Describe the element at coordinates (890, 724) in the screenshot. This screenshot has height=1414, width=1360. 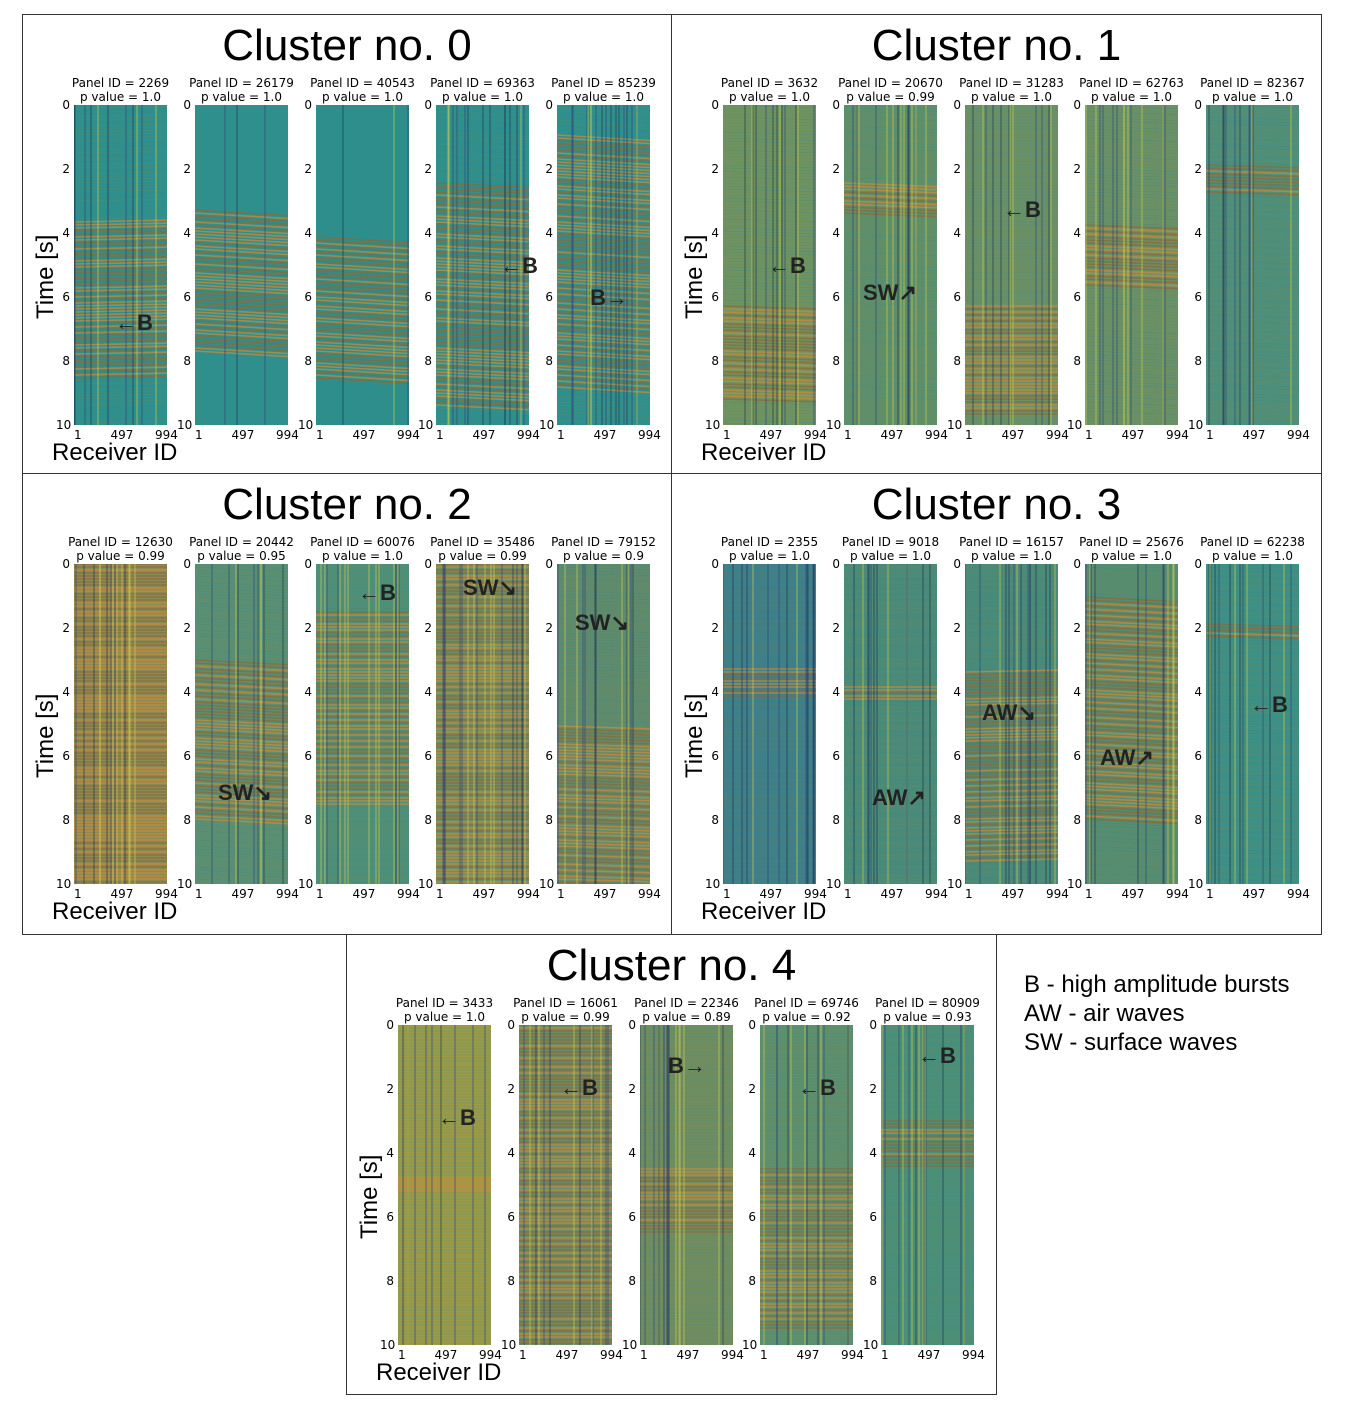
I see `panel-background` at that location.